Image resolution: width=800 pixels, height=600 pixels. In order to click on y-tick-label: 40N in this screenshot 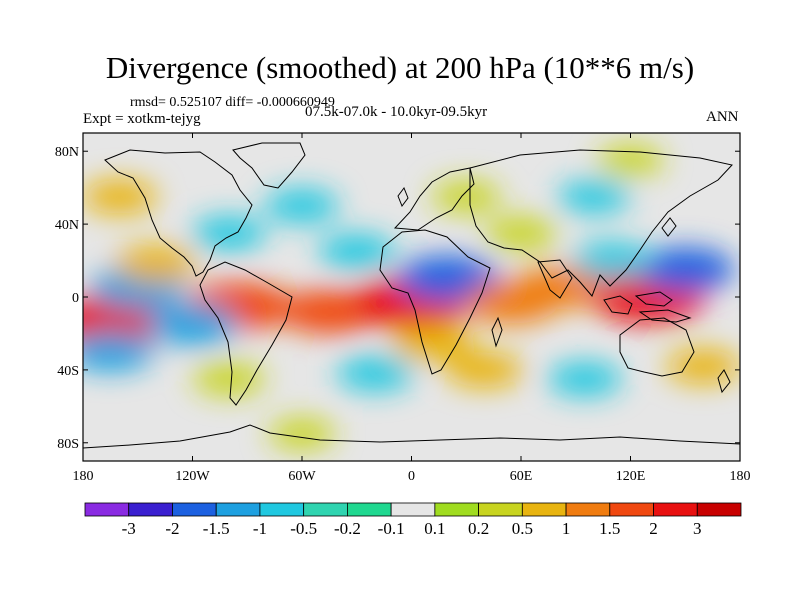, I will do `click(67, 225)`.